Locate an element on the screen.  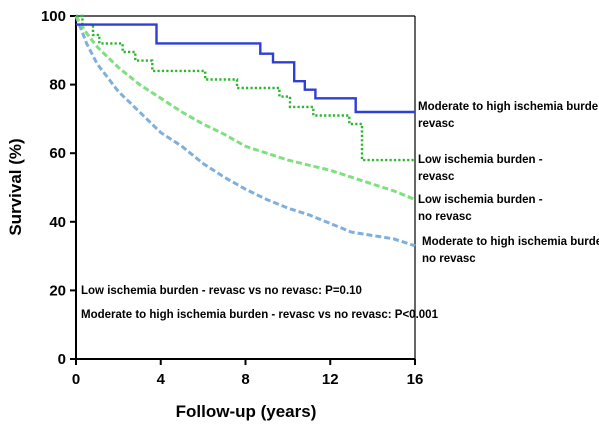
label-low-revasc-line-2: revasc is located at coordinates (436, 177).